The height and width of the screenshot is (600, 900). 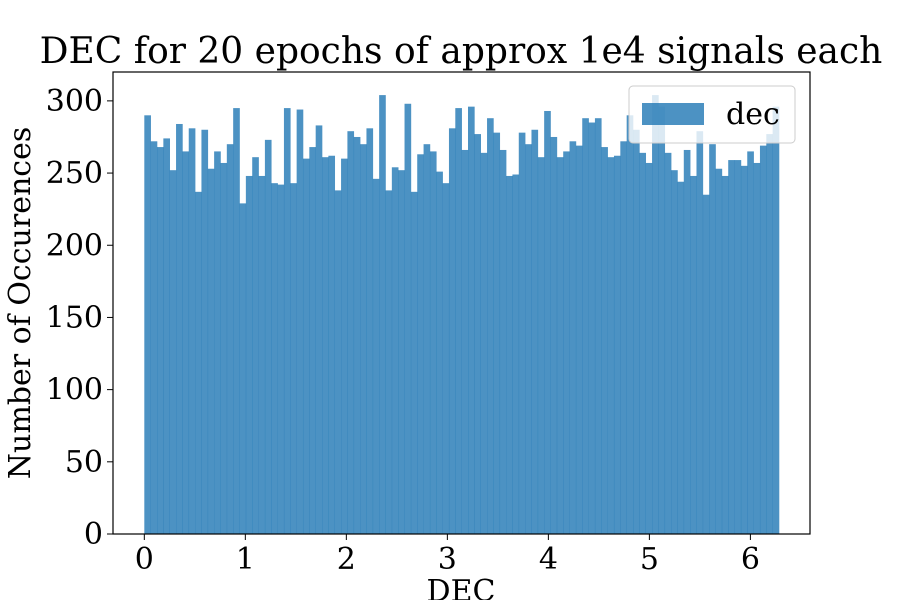 I want to click on y-axis-label: Number of Occurences, so click(x=20, y=303).